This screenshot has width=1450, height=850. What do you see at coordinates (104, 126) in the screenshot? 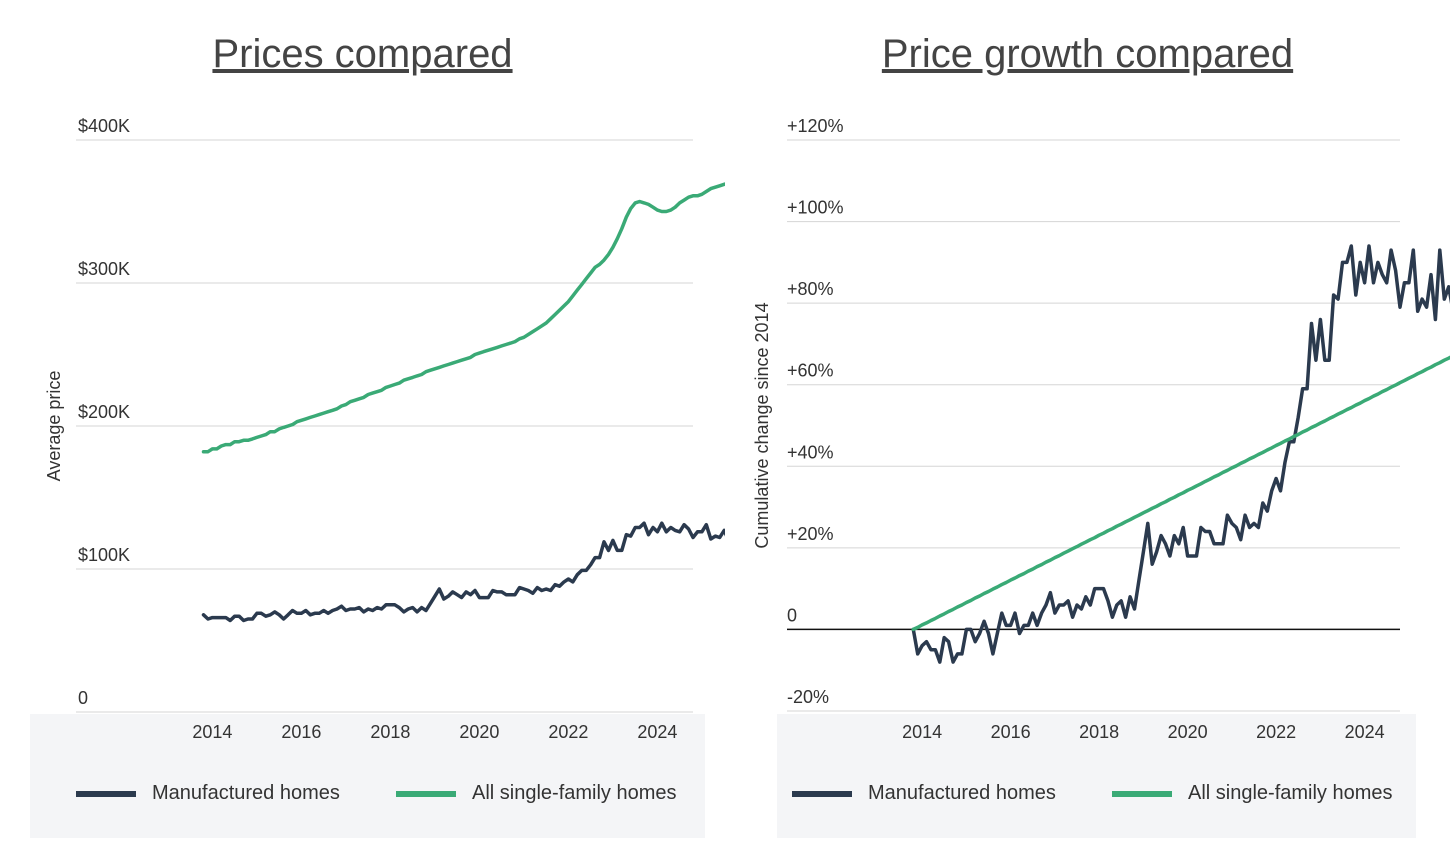
I see `y-tick-label: $400K` at bounding box center [104, 126].